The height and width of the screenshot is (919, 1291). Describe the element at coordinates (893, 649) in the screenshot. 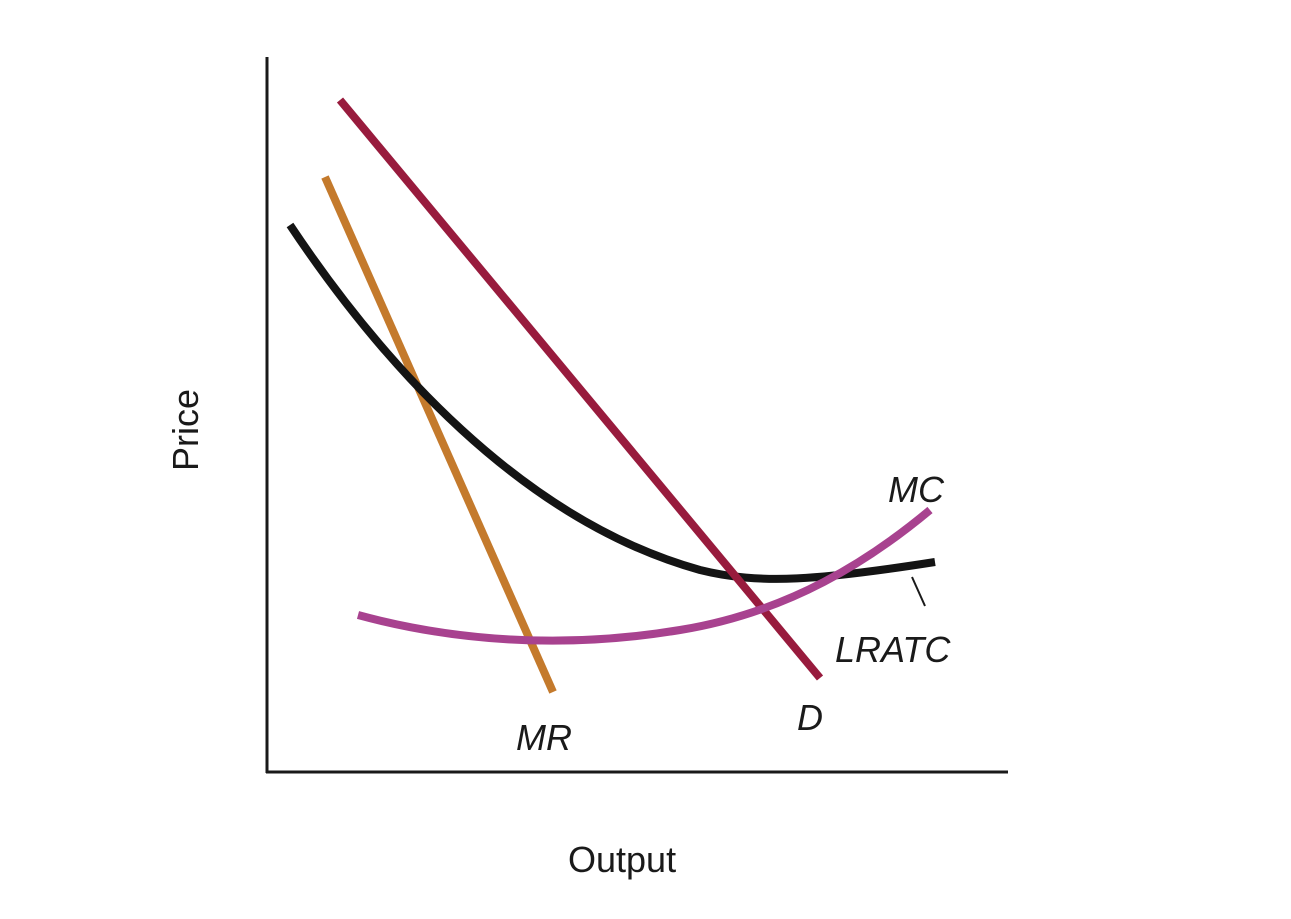

I see `lratc-label: LRATC` at that location.